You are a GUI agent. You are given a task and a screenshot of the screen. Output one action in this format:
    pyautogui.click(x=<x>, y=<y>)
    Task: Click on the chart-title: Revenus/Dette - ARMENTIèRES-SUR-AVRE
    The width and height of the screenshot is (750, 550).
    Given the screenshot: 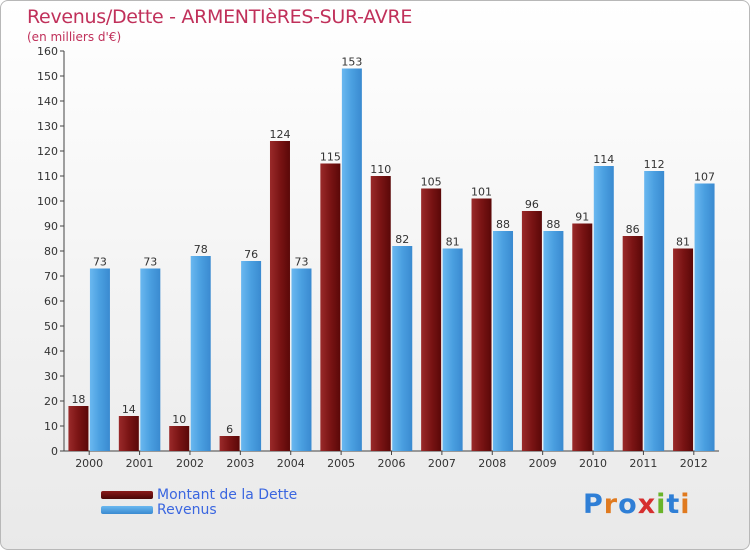 What is the action you would take?
    pyautogui.click(x=220, y=17)
    